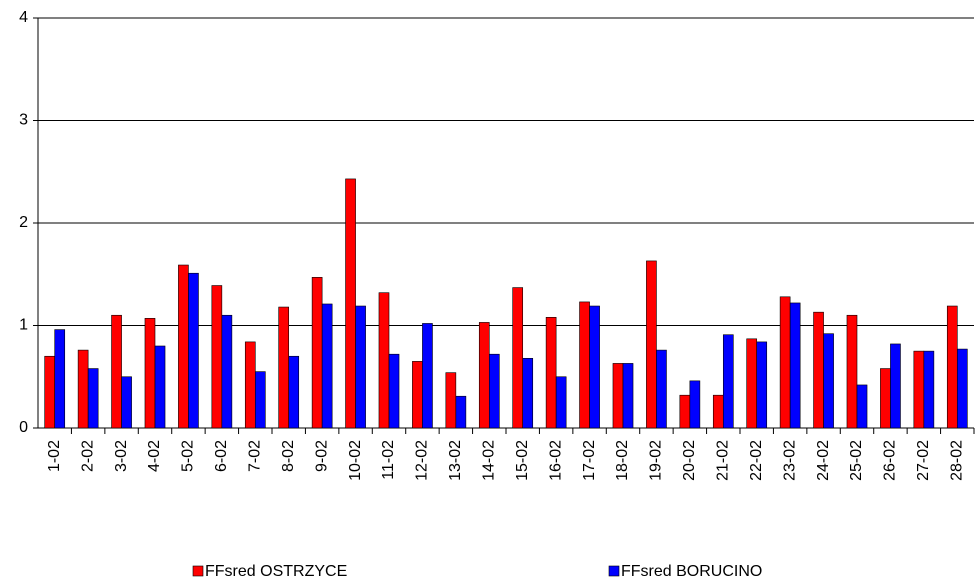 This screenshot has height=583, width=975. I want to click on x-tick-label: 25-02, so click(856, 460).